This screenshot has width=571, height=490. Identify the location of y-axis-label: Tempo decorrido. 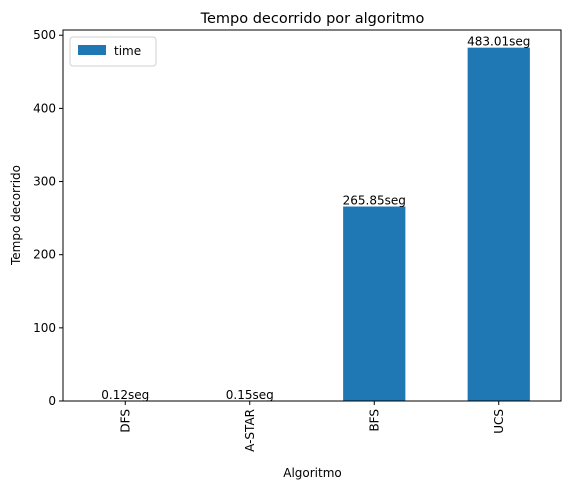
(16, 215).